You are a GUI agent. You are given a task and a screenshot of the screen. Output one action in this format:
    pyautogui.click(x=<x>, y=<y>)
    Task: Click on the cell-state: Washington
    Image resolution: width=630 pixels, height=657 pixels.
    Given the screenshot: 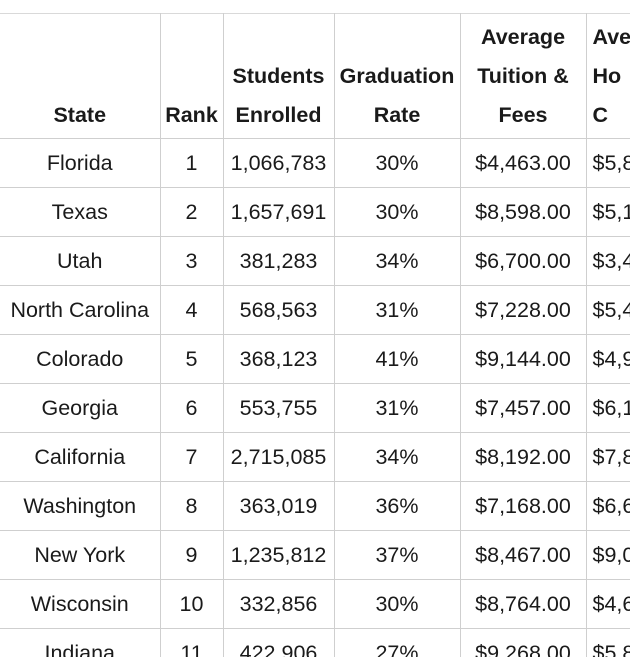 What is the action you would take?
    pyautogui.click(x=80, y=506)
    